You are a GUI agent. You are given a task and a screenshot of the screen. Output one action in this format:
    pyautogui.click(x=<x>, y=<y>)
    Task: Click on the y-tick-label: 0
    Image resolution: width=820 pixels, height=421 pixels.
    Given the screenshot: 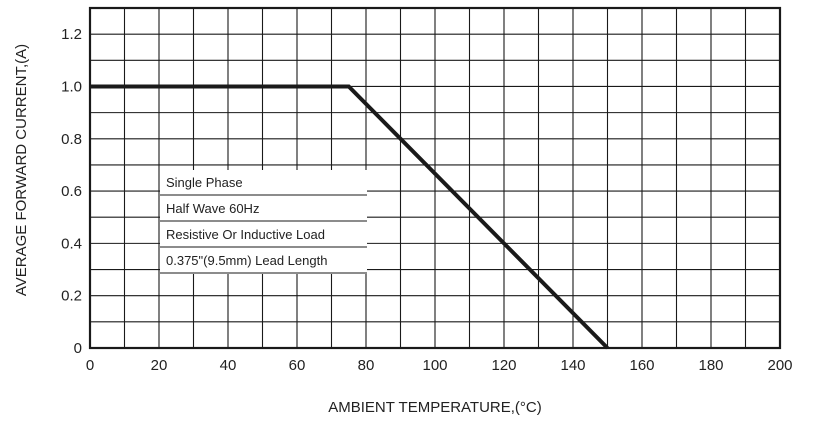 What is the action you would take?
    pyautogui.click(x=78, y=348)
    